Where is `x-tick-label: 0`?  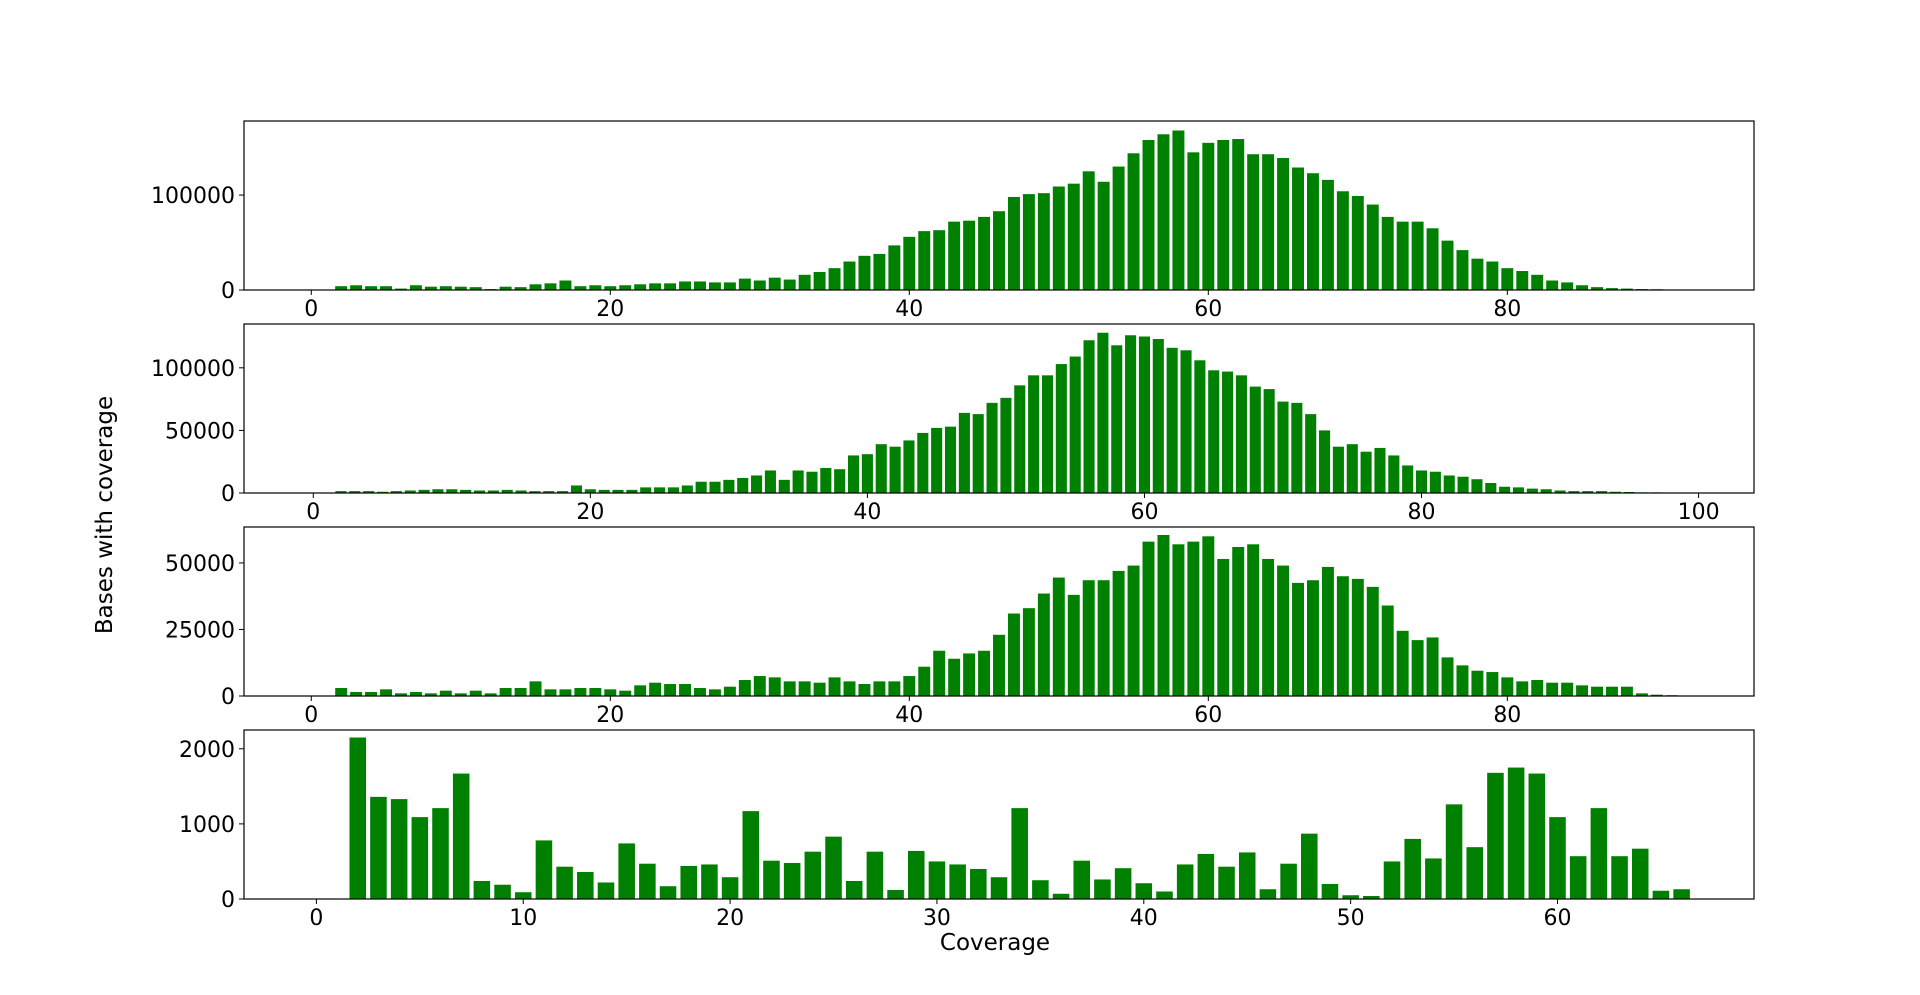
x-tick-label: 0 is located at coordinates (316, 918).